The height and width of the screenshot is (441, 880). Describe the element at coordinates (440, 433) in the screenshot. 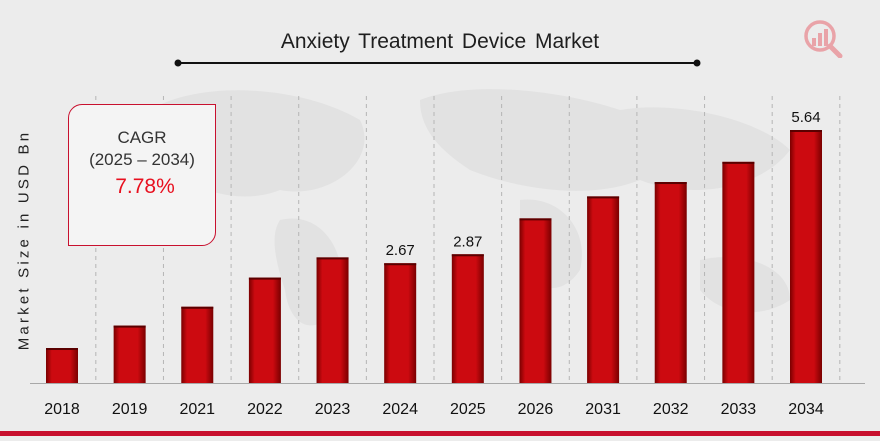

I see `bottom-accent-rule` at that location.